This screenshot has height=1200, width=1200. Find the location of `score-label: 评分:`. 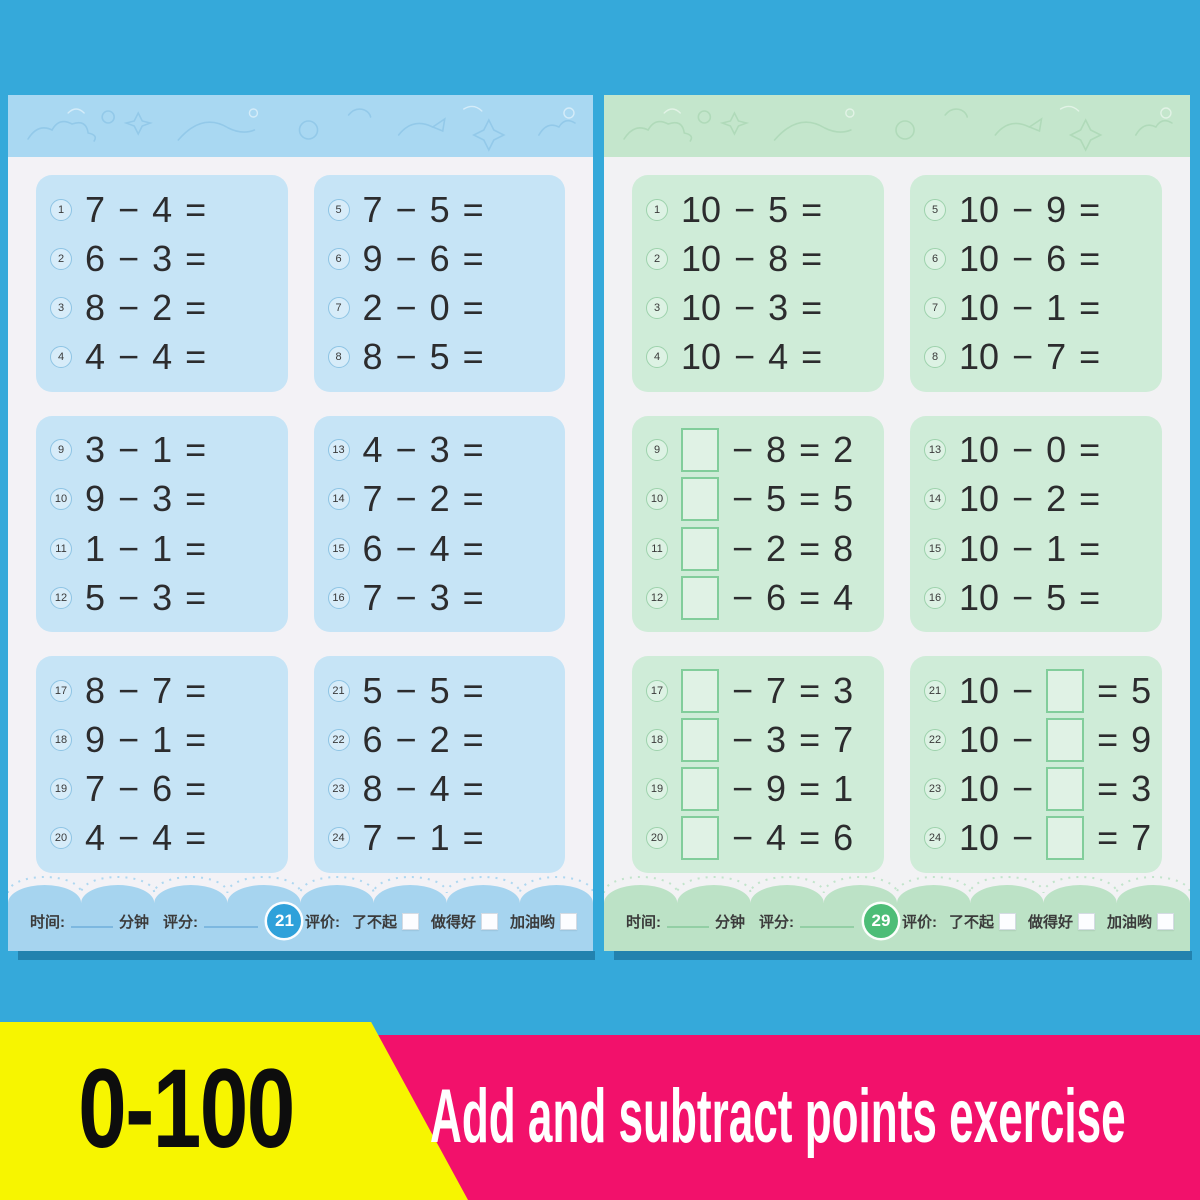

score-label: 评分: is located at coordinates (777, 922).